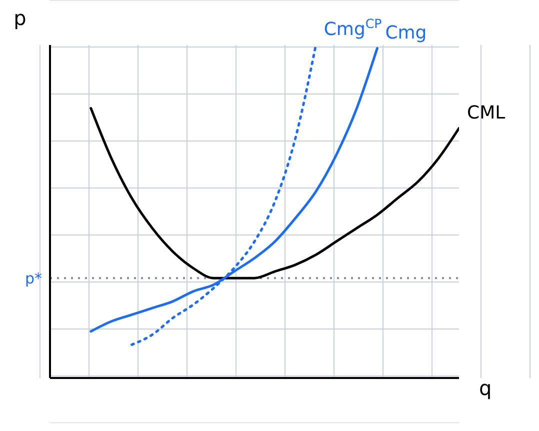 The width and height of the screenshot is (539, 431). I want to click on y-axis-title: p, so click(20, 18).